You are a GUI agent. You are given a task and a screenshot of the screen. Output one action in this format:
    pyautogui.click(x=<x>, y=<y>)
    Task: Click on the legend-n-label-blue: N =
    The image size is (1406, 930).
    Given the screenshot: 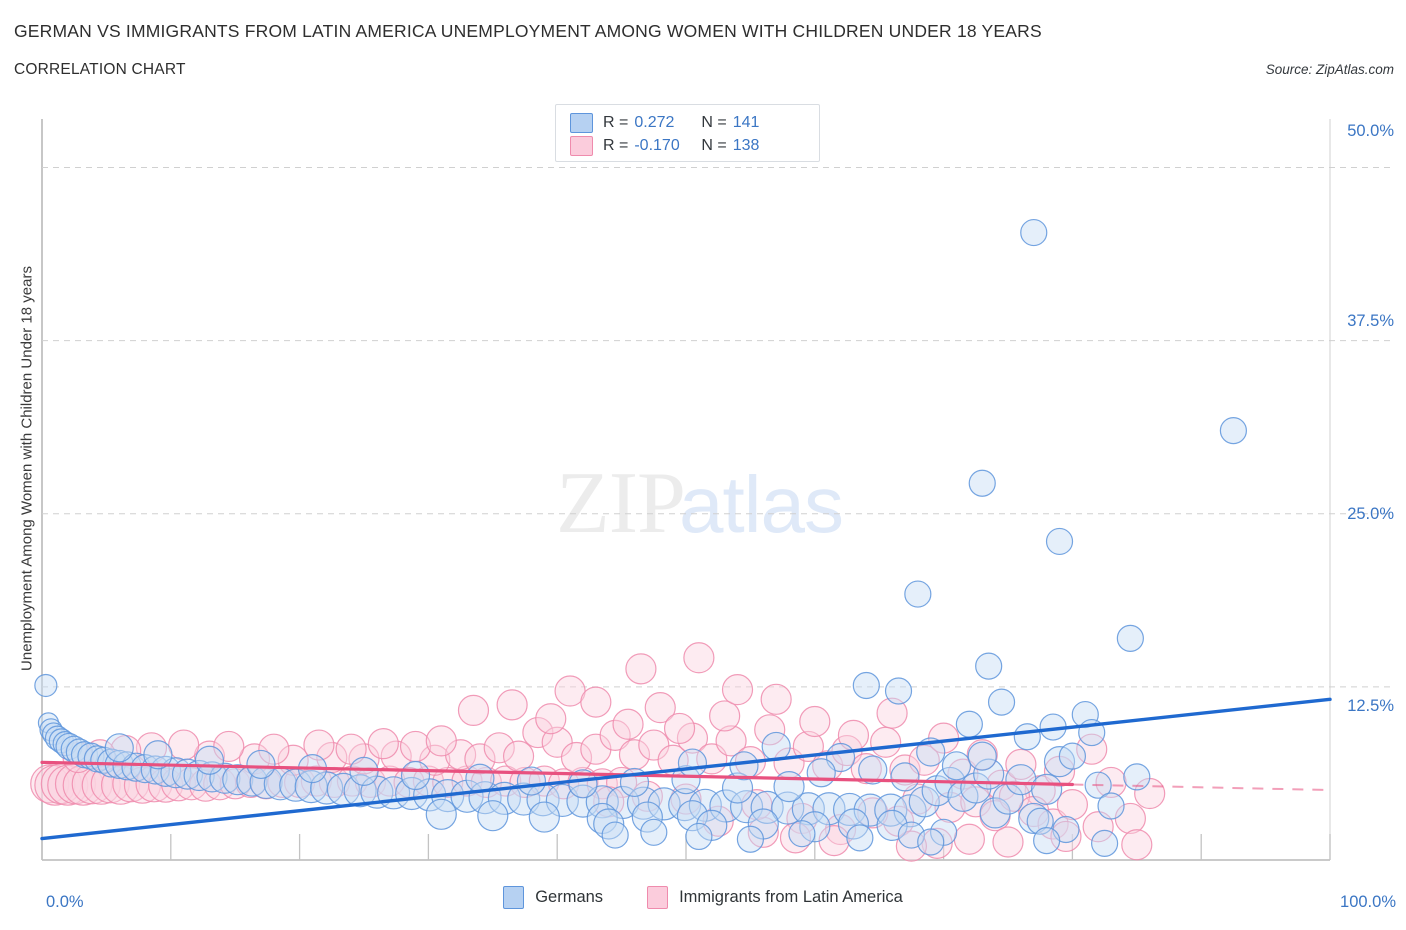 What is the action you would take?
    pyautogui.click(x=714, y=122)
    